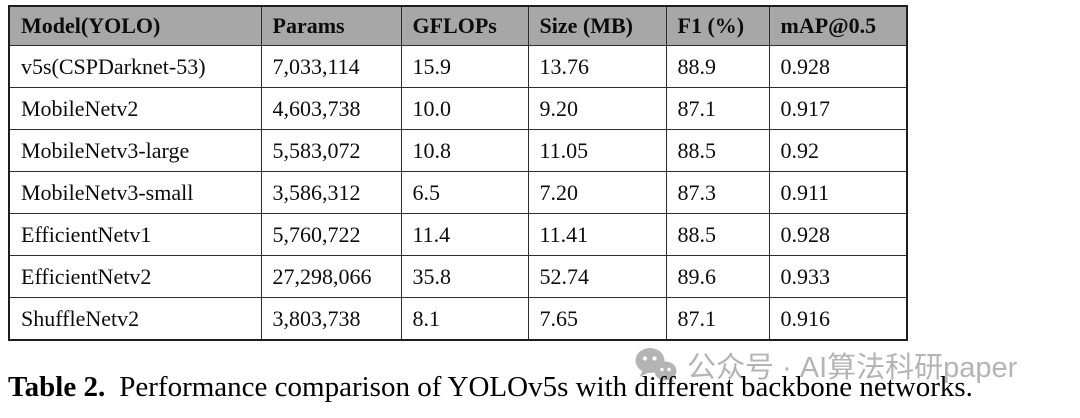  I want to click on cell-gflops: 10.0, so click(464, 108).